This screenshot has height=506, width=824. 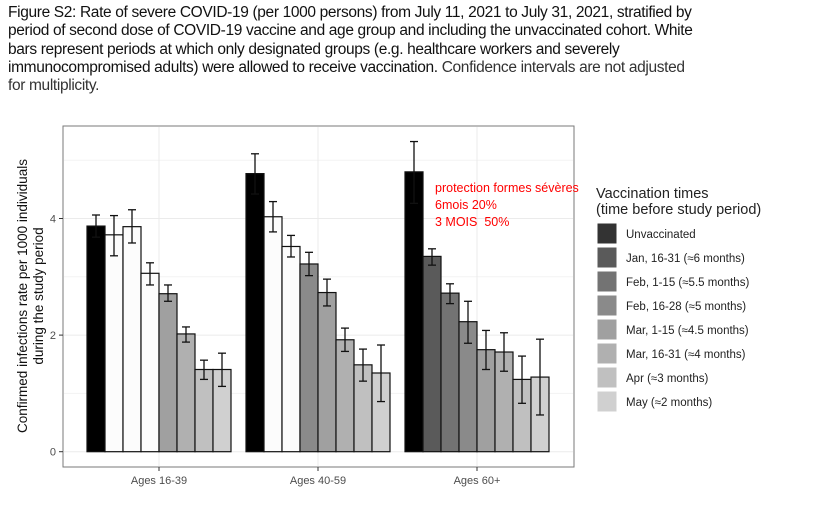 I want to click on legend-label: Mar, 1-15 (≈4.5 months), so click(x=687, y=331).